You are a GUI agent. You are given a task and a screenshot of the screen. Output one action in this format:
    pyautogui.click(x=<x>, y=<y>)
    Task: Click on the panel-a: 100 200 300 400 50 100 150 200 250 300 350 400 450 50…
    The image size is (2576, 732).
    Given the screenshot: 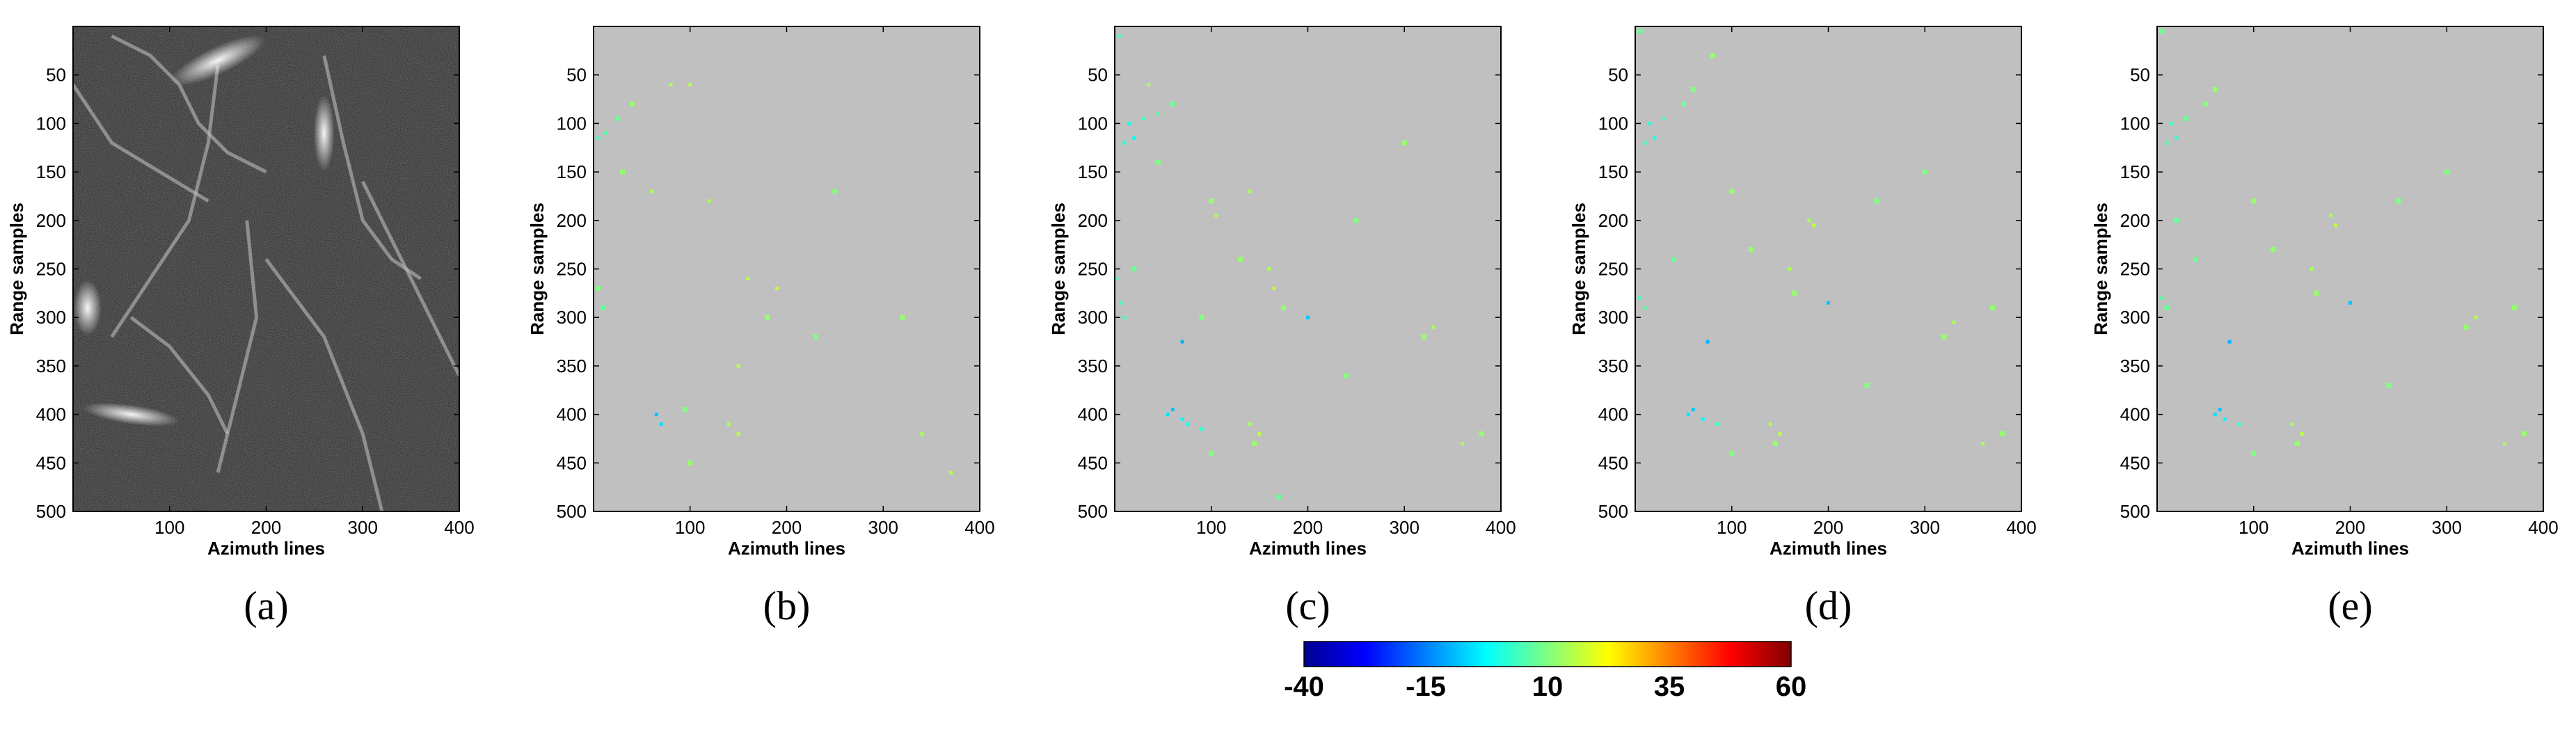 What is the action you would take?
    pyautogui.click(x=240, y=327)
    